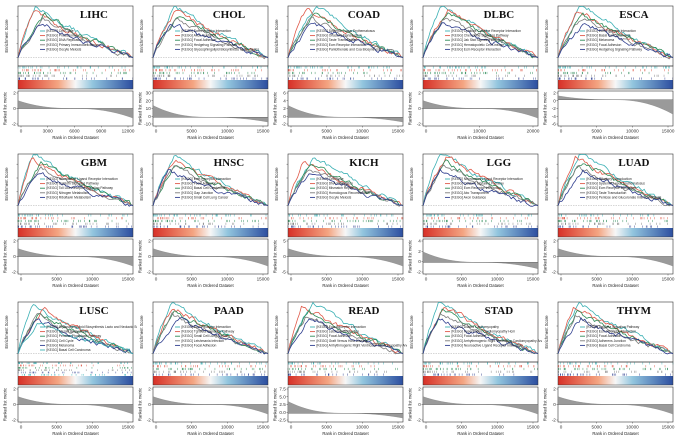  I want to click on legend-entry-3: [KEGG] Ecm Receptor Interaction, so click(612, 188).